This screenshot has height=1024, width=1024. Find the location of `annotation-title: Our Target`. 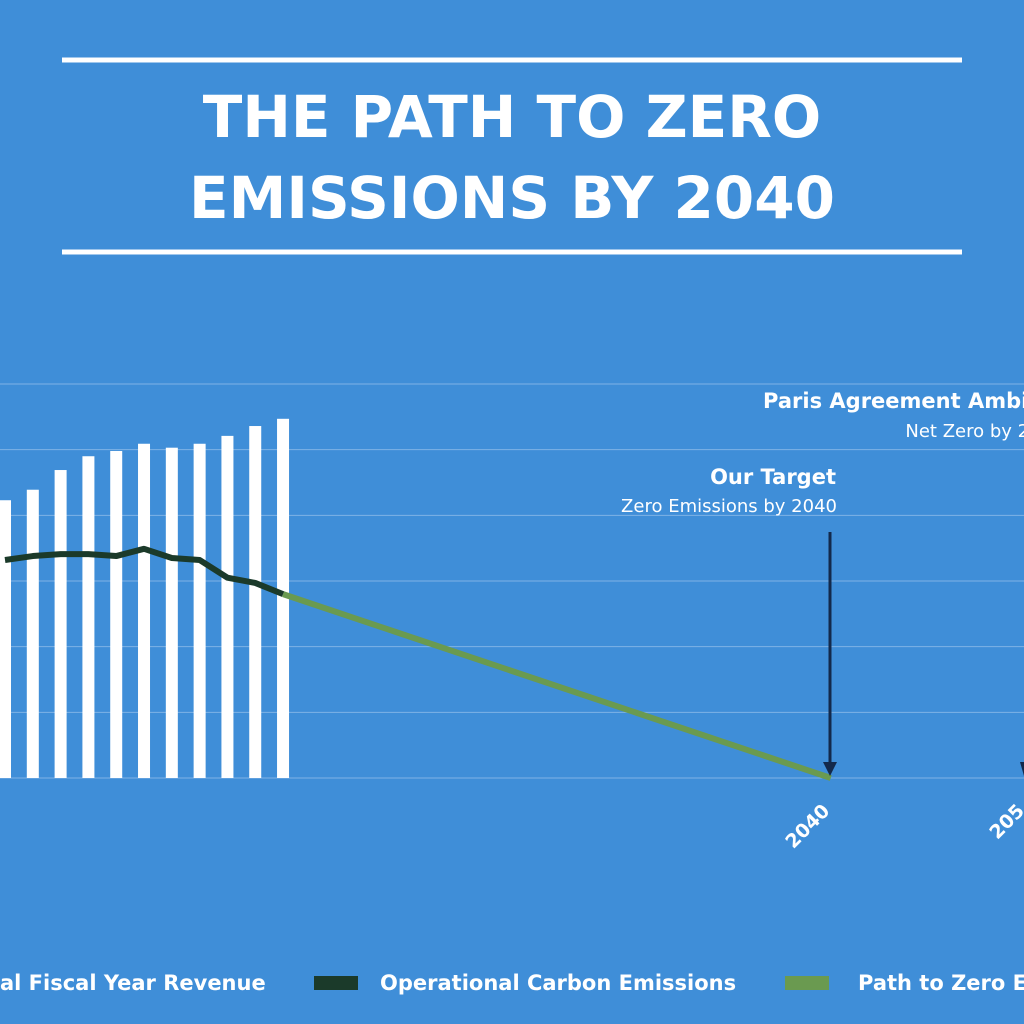

annotation-title: Our Target is located at coordinates (773, 477).